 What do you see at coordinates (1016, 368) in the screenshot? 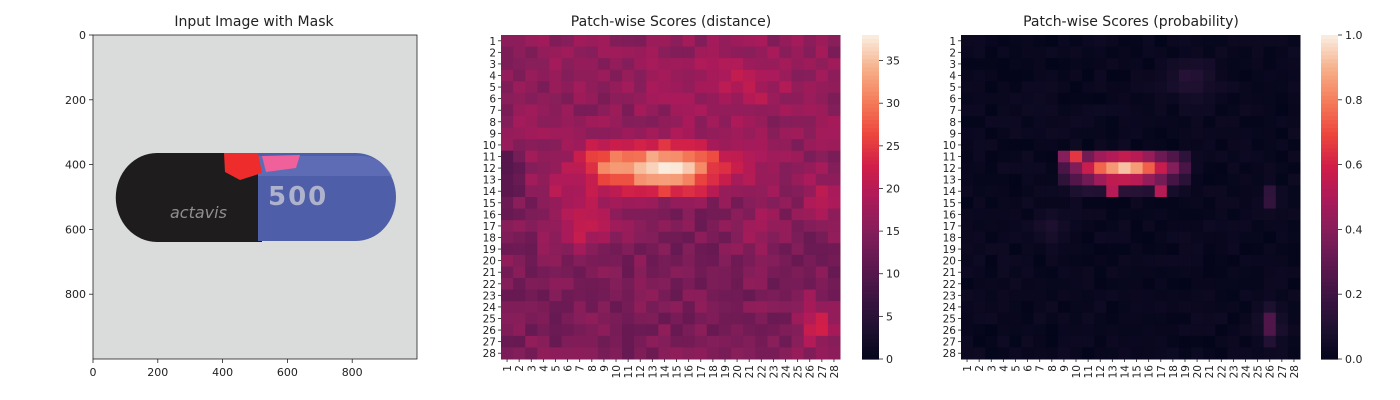
I see `x-tick-label: 5` at bounding box center [1016, 368].